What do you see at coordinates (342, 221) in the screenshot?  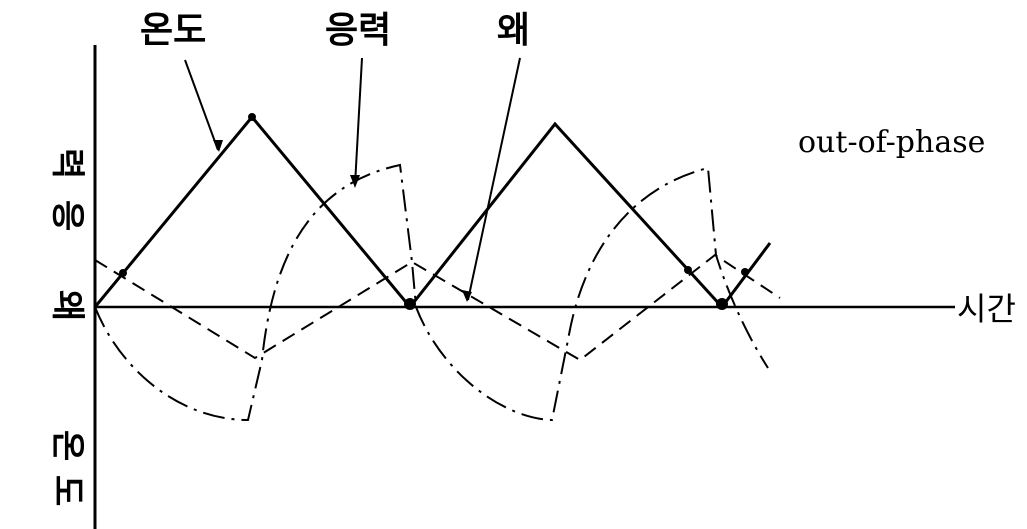 I see `leader-arrows` at bounding box center [342, 221].